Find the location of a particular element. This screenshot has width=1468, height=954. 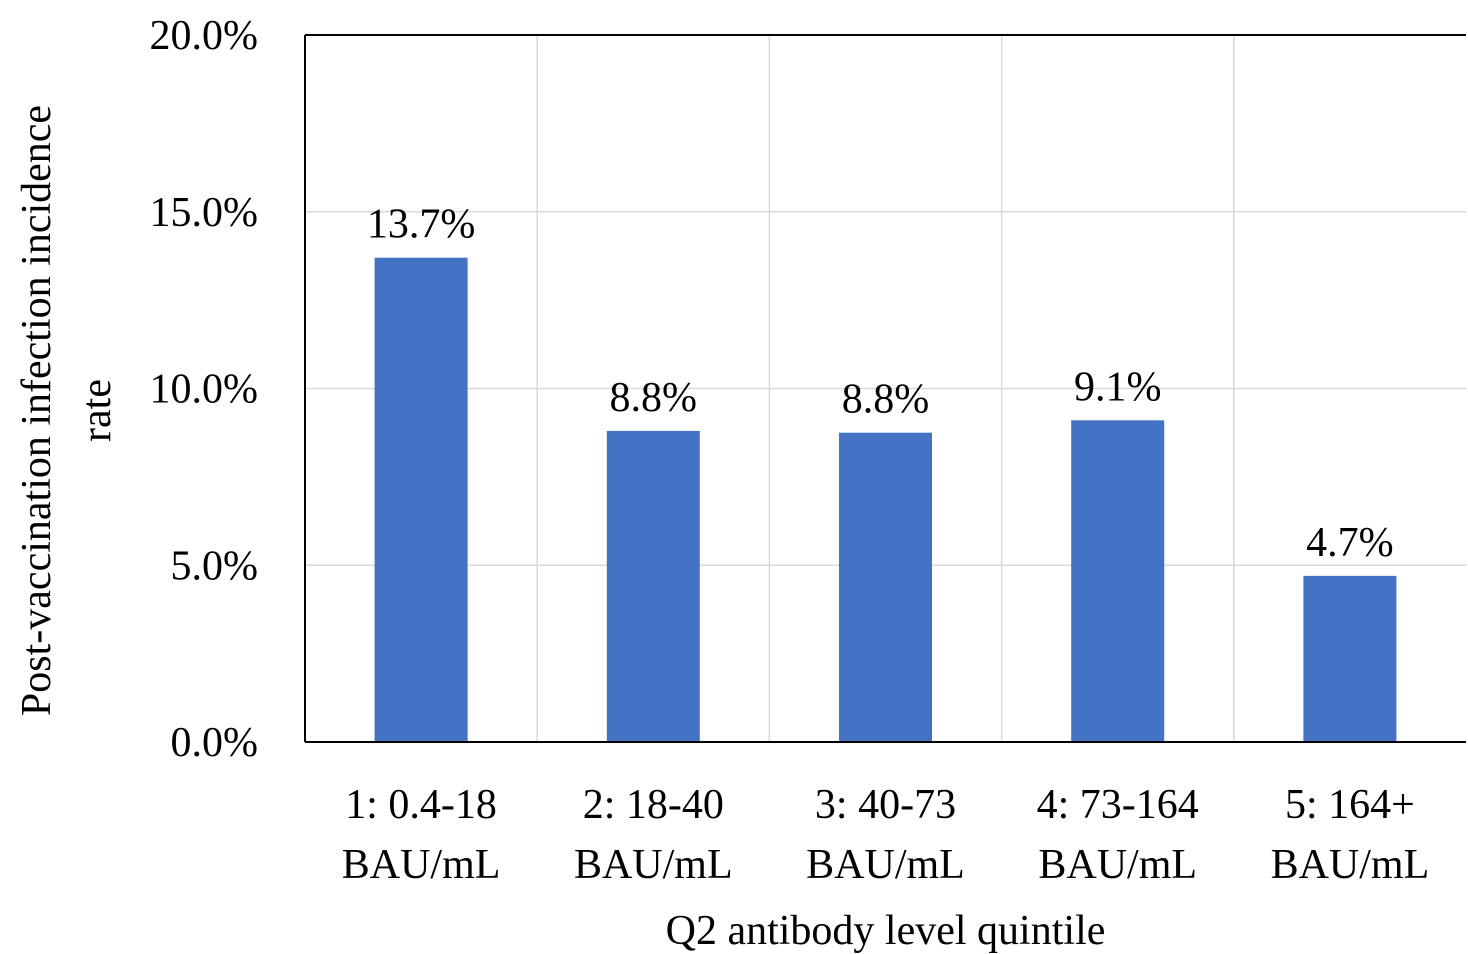

y-tick-label: 20.0% is located at coordinates (204, 36).